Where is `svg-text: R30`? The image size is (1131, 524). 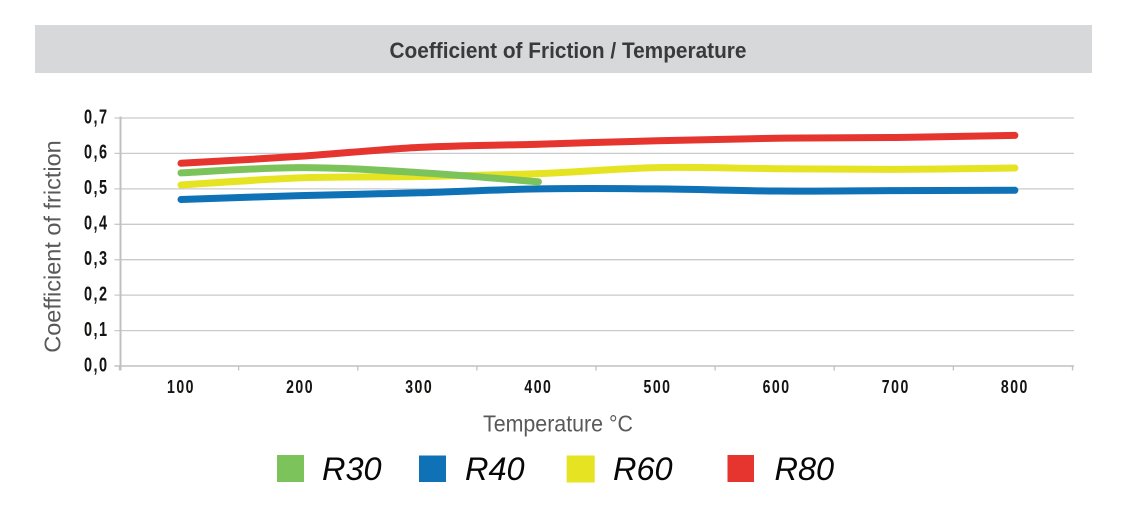 svg-text: R30 is located at coordinates (352, 469).